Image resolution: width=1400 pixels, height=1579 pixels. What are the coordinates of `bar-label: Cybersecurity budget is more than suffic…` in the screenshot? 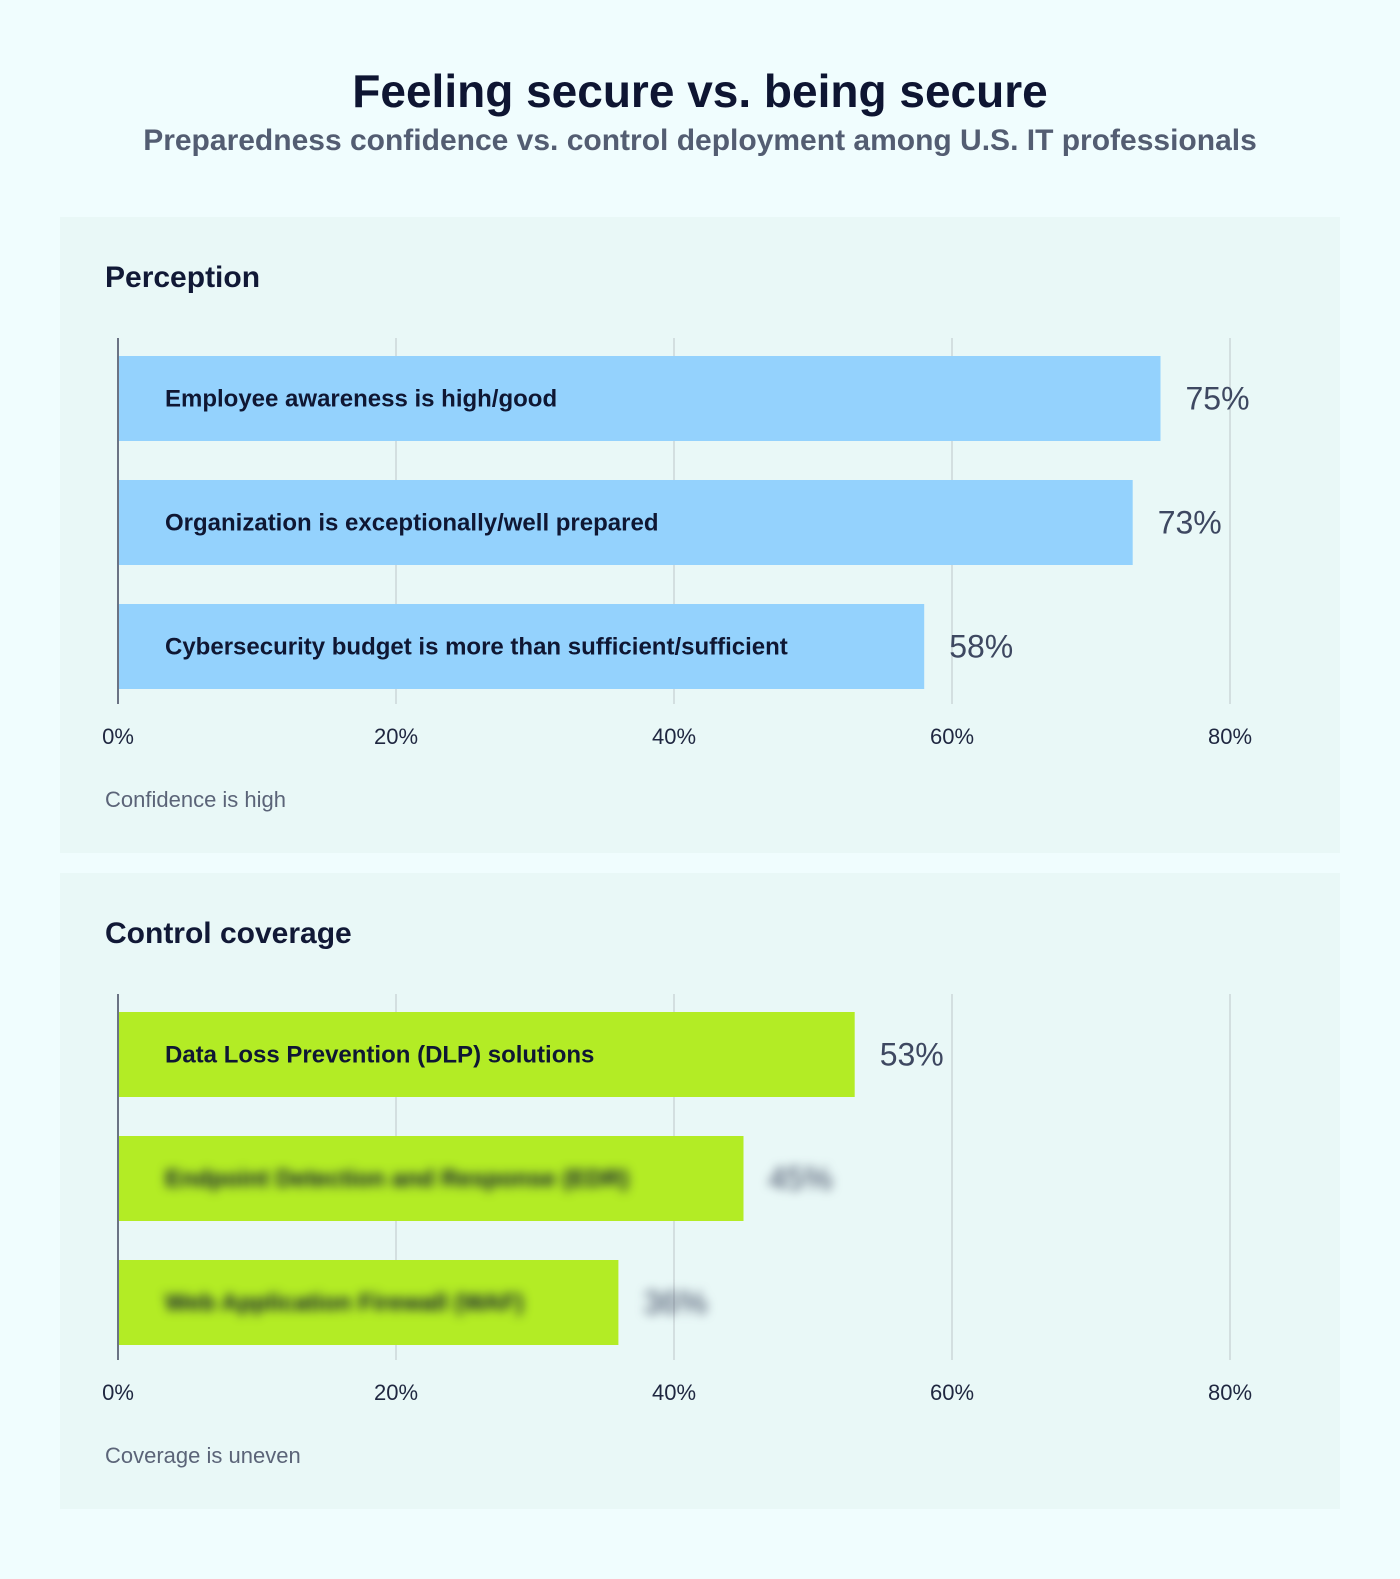 It's located at (476, 647).